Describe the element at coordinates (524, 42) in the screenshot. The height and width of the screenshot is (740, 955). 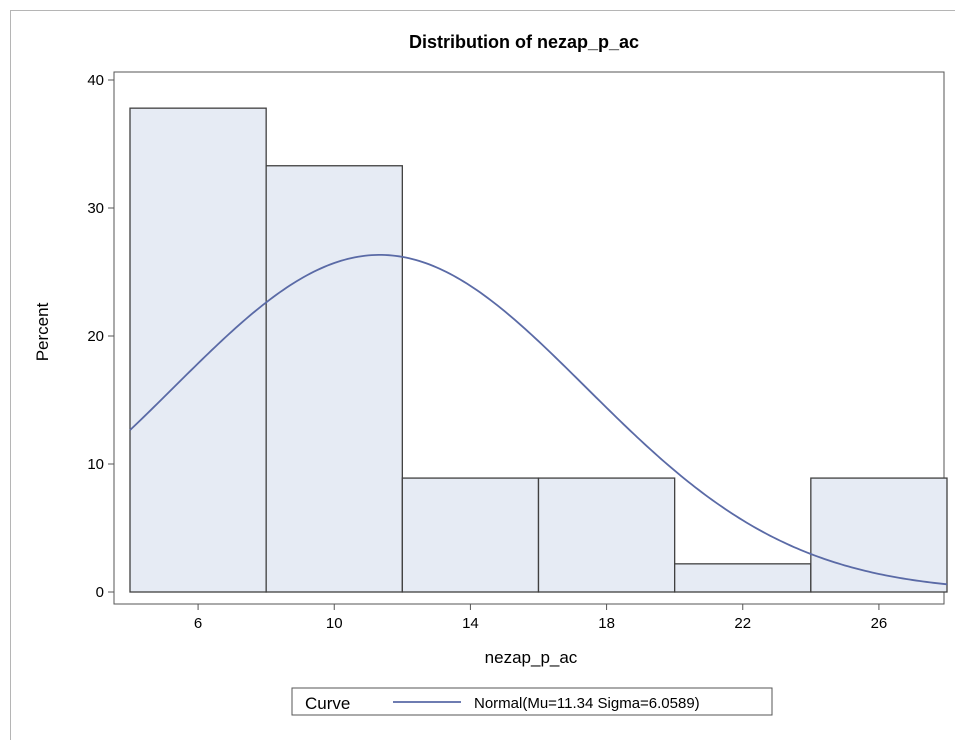
I see `chart-title: Distribution of nezap_p_ac` at that location.